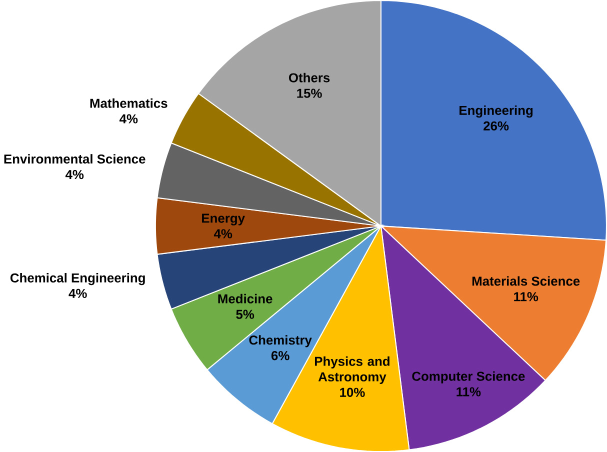  What do you see at coordinates (280, 355) in the screenshot?
I see `data-label: 6%` at bounding box center [280, 355].